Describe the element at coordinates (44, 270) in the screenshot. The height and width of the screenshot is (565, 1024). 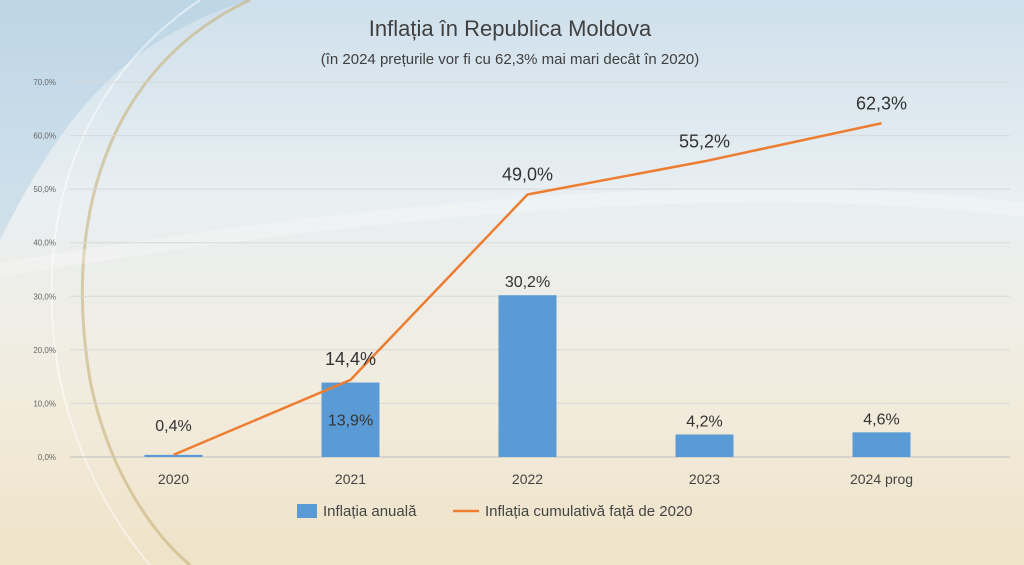
I see `y-axis-tick-labels: 0,0% 10,0% 20,0% 30,0% 40,0% 50,0% 60,0% 70,0%` at that location.